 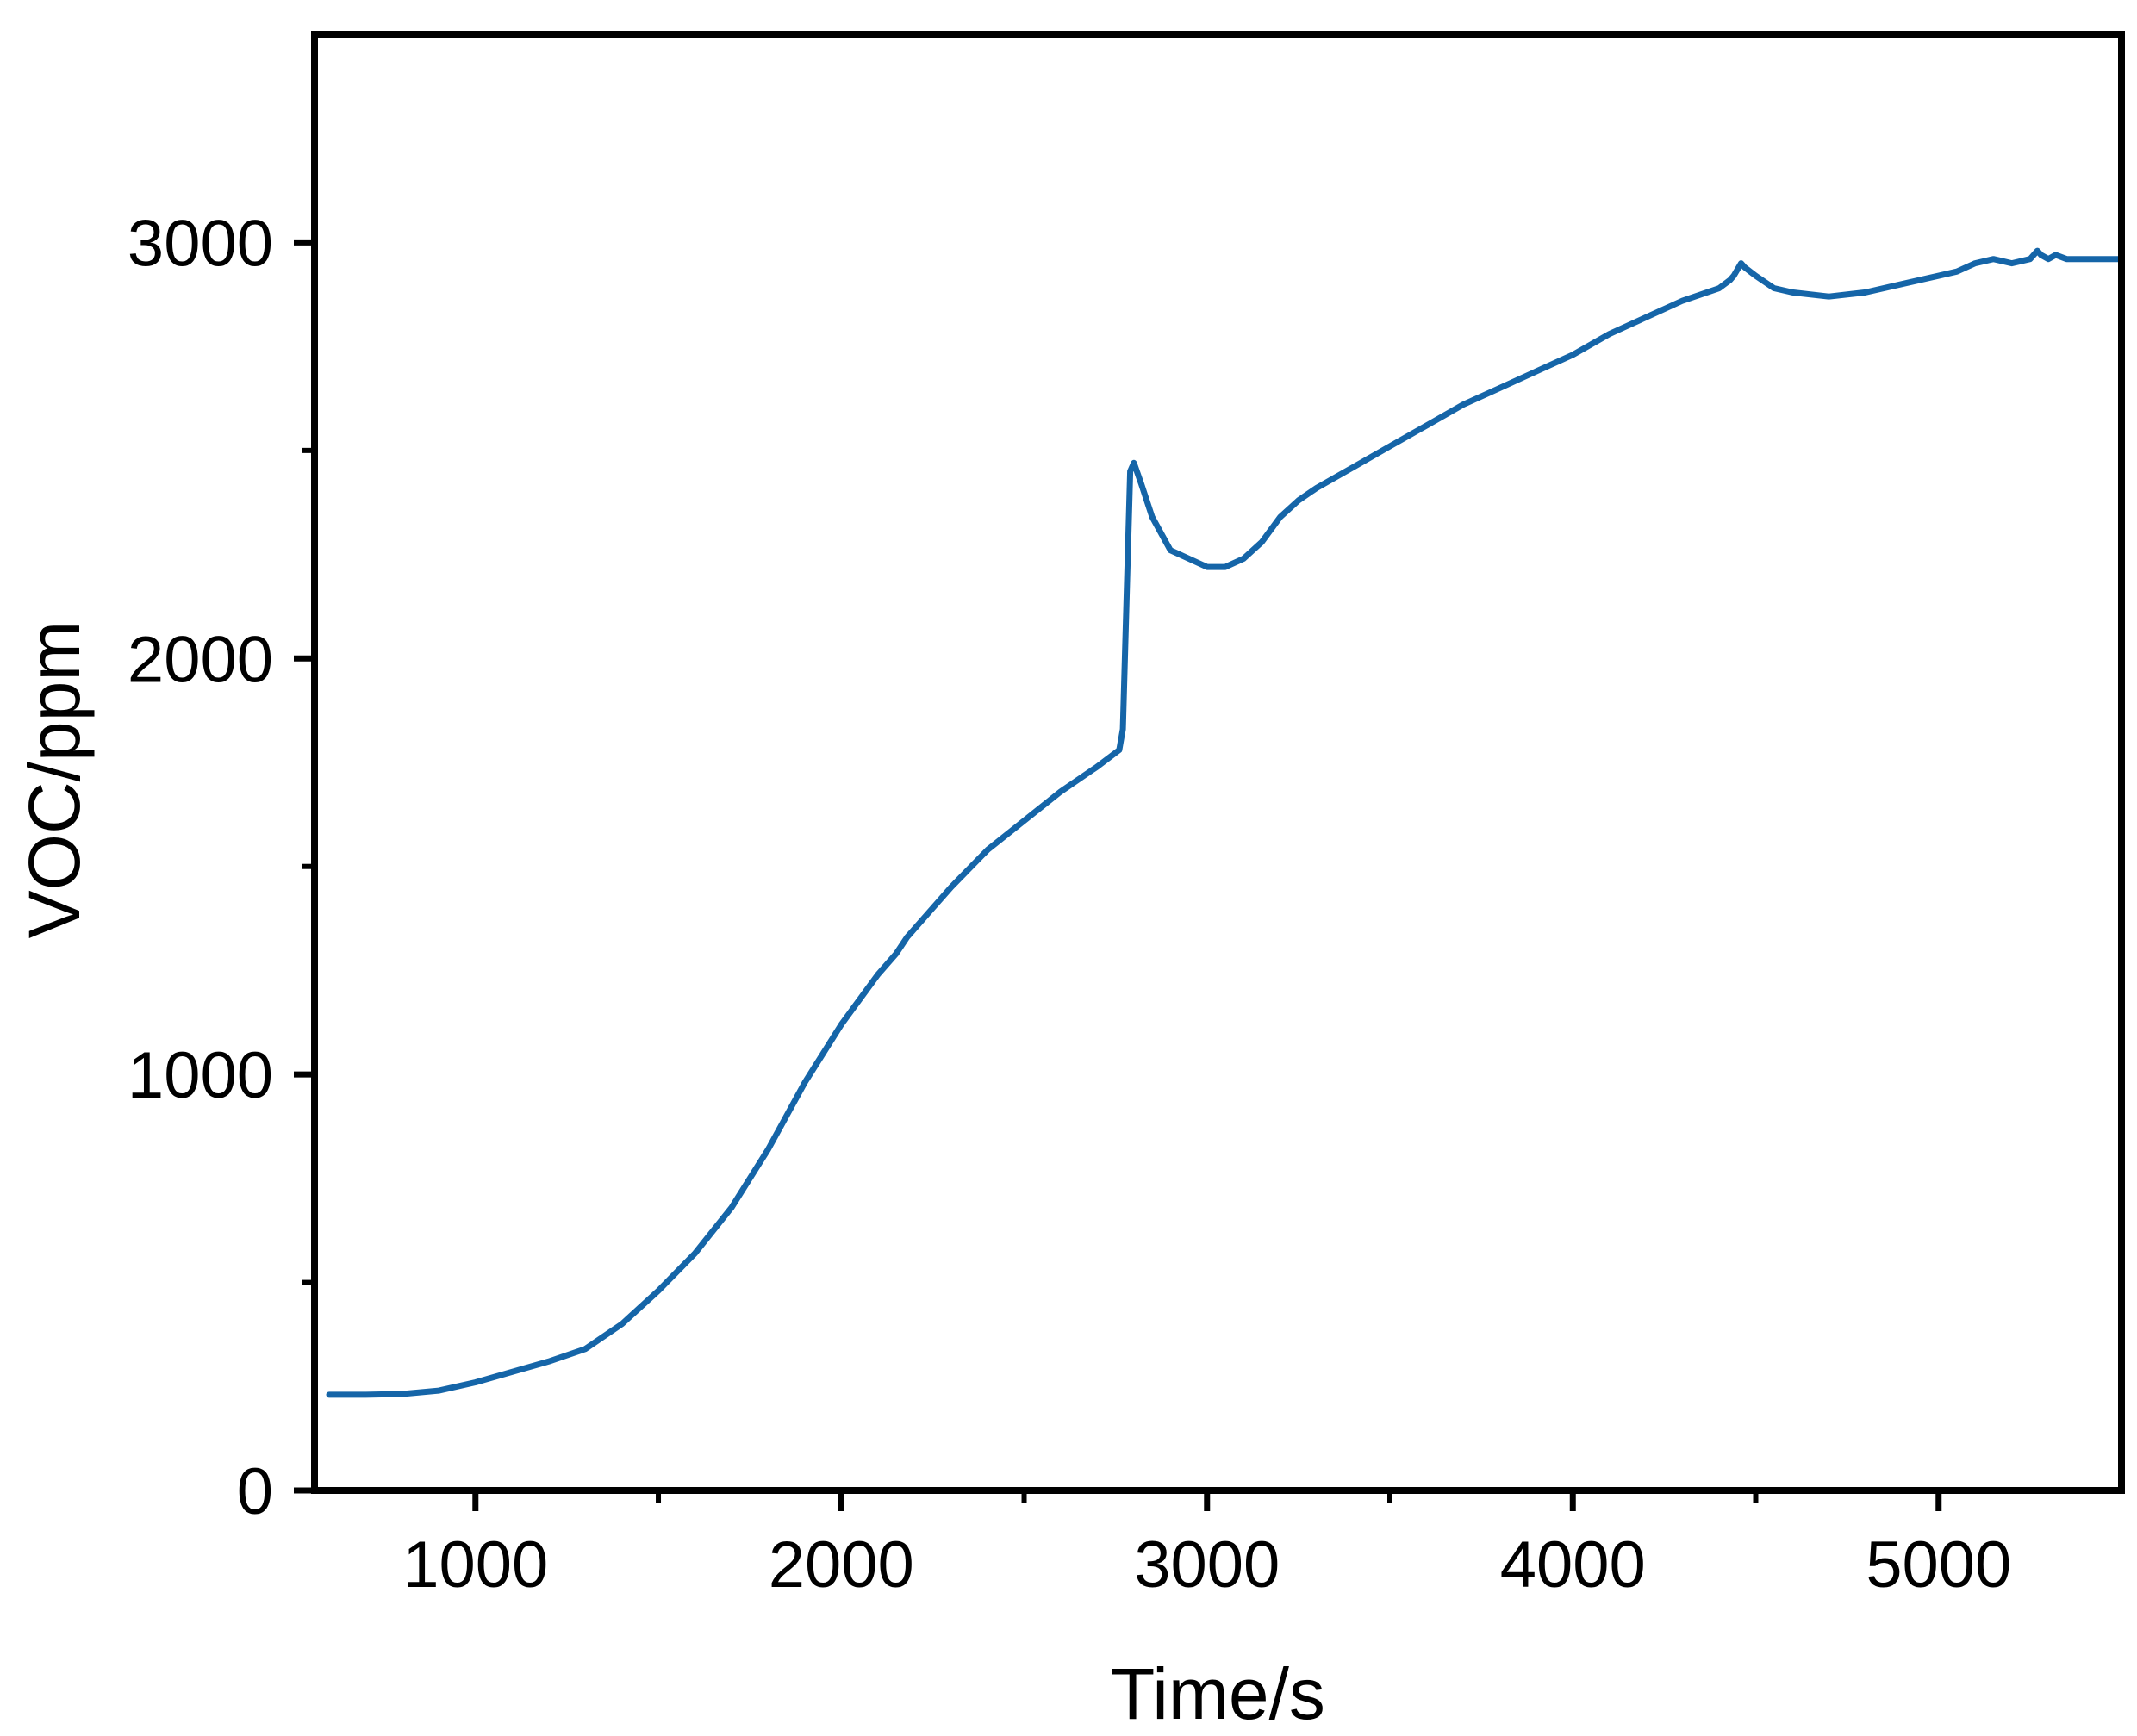 What do you see at coordinates (1573, 1565) in the screenshot?
I see `x-tick-label: 4000` at bounding box center [1573, 1565].